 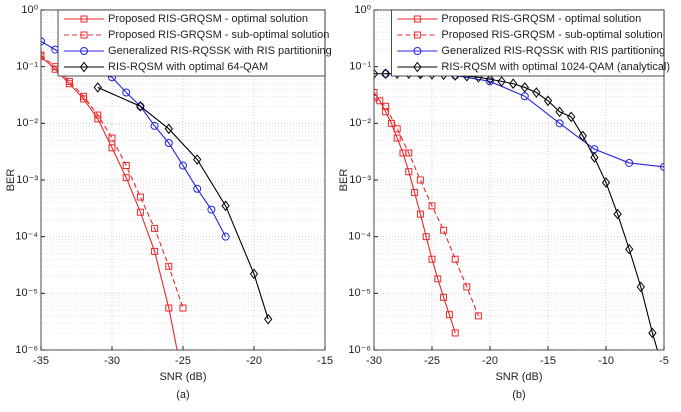 I want to click on legend-label: RIS-RQSM with optimal 64-QAM, so click(x=188, y=67).